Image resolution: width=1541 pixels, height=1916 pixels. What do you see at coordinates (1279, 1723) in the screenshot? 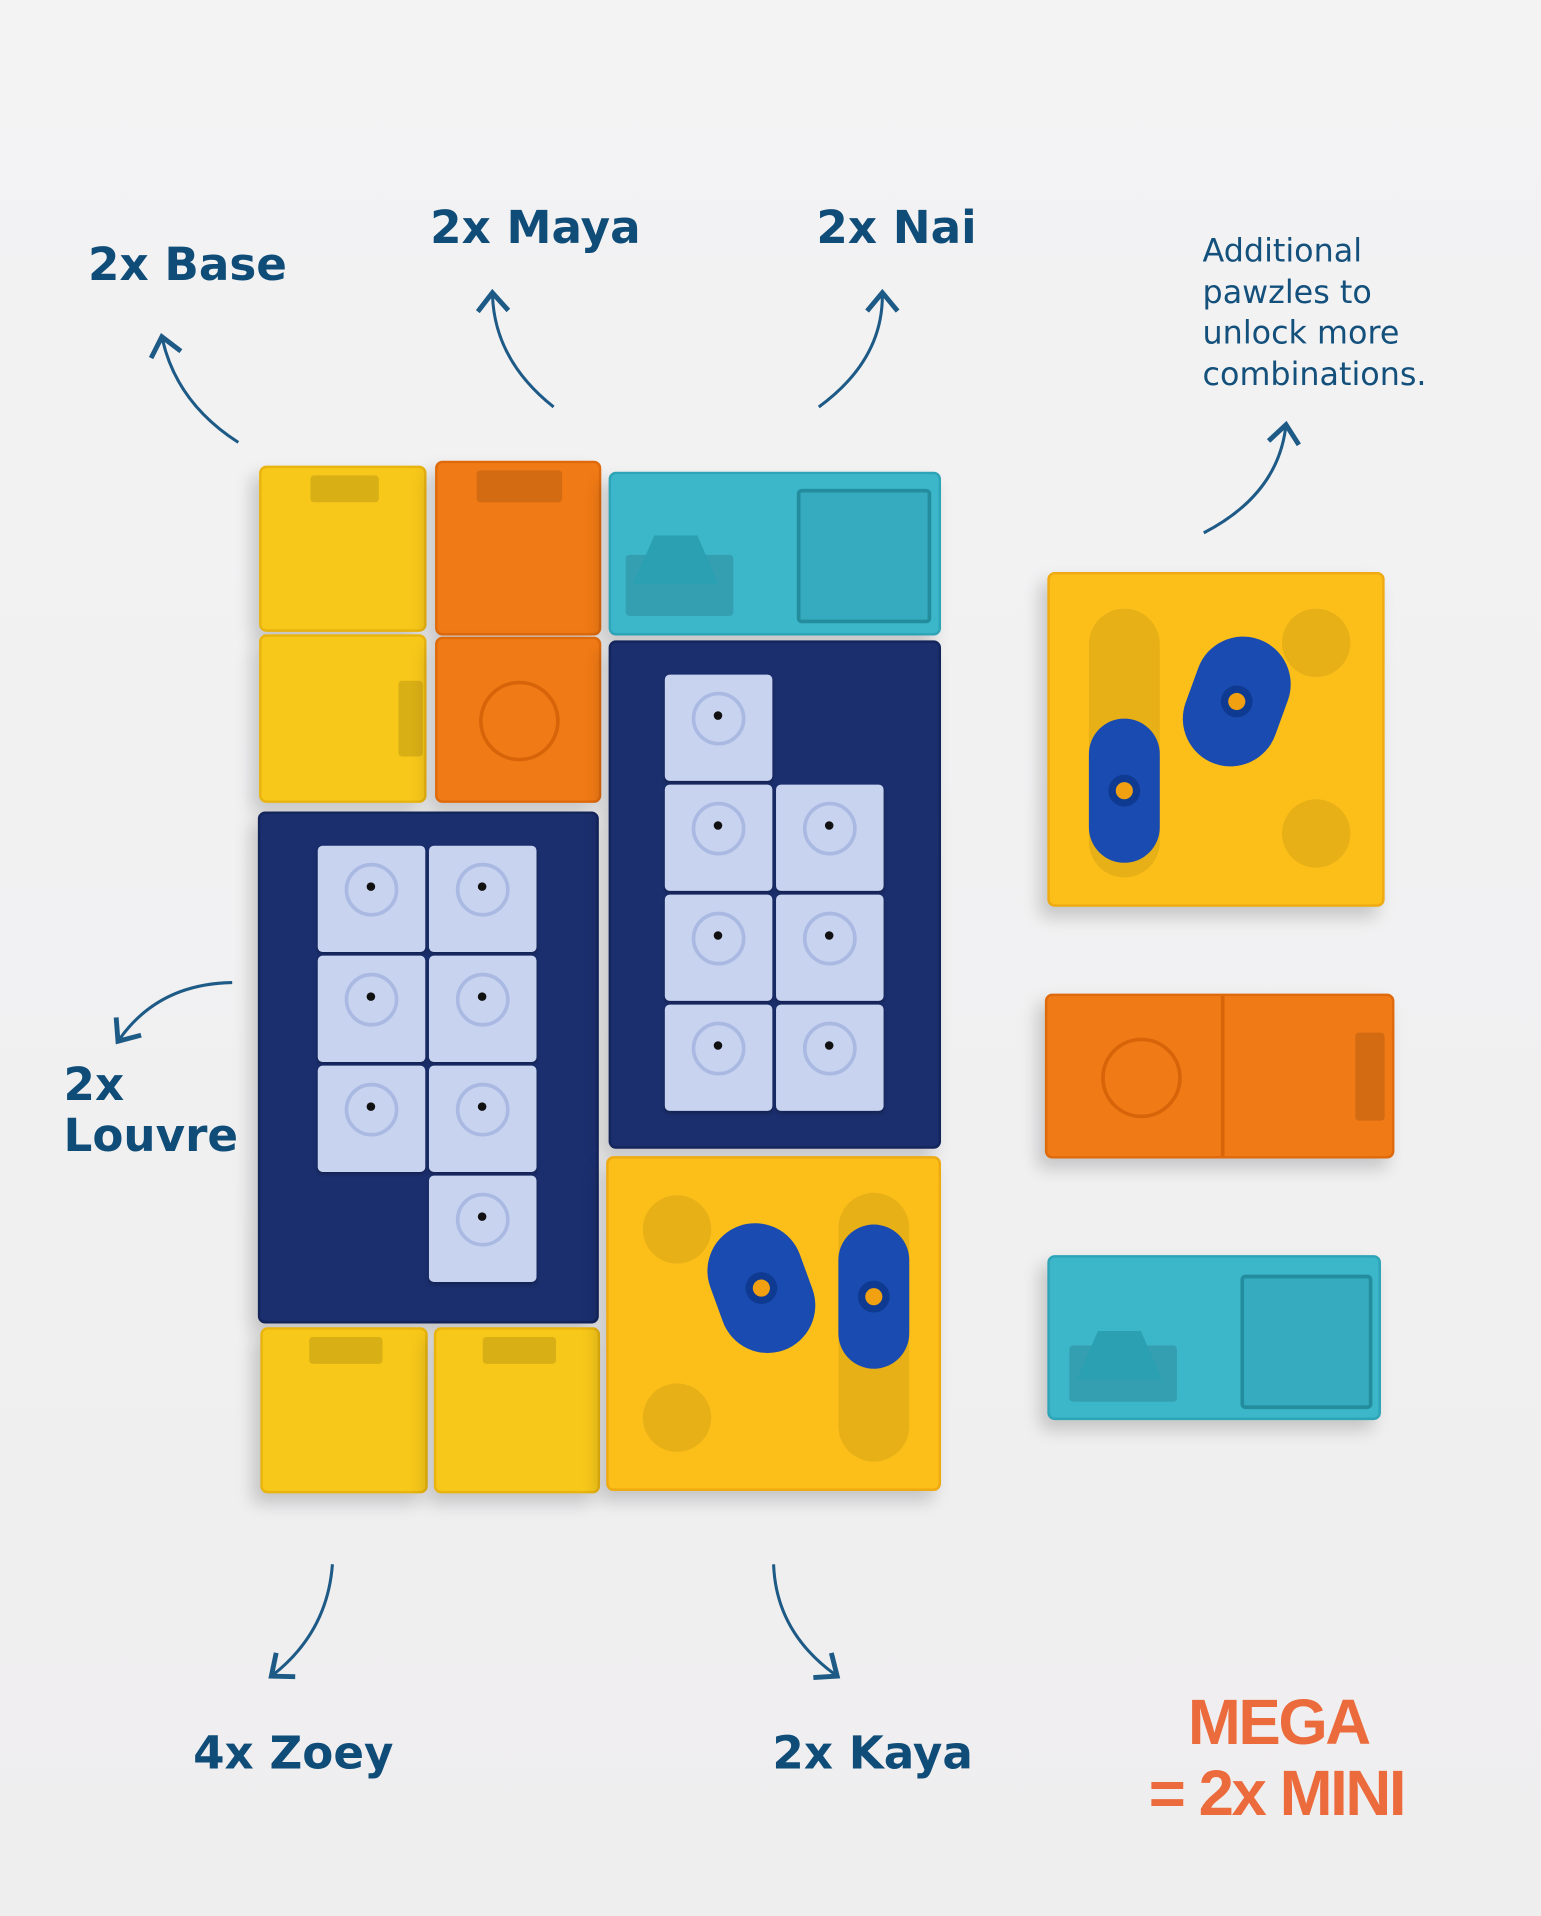
I see `mega-title: MEGA` at bounding box center [1279, 1723].